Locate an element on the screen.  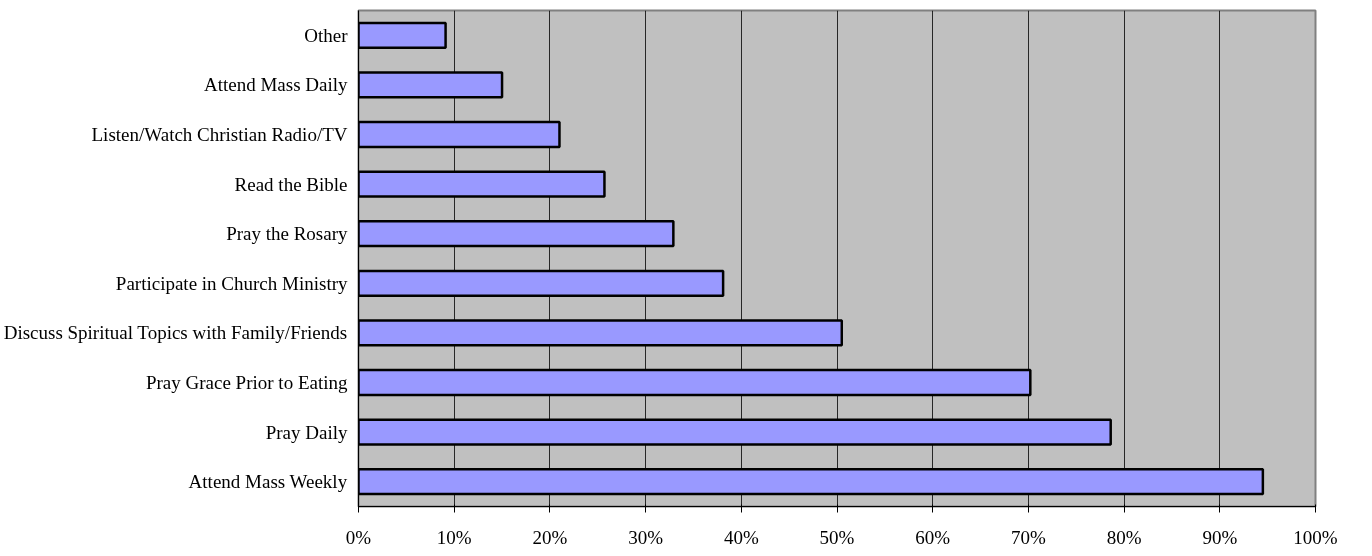
y-tick-label: Read the Bible is located at coordinates (291, 184).